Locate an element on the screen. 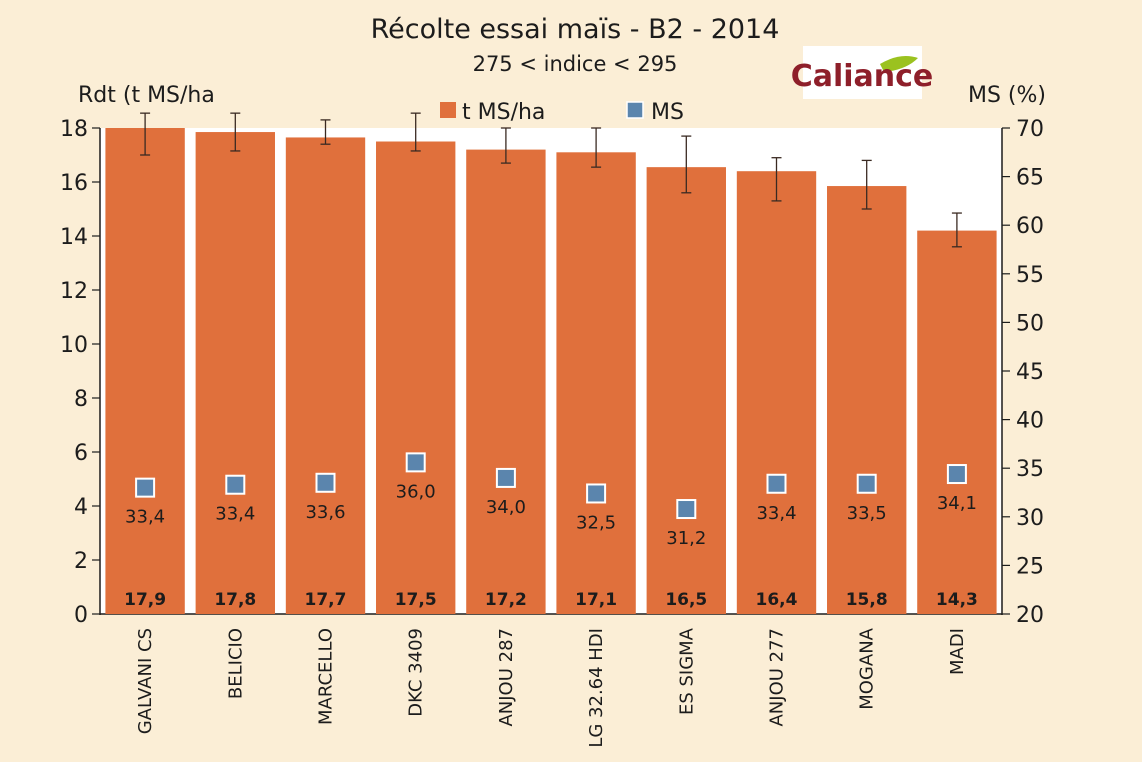  y-tick-label: 6 is located at coordinates (81, 453).